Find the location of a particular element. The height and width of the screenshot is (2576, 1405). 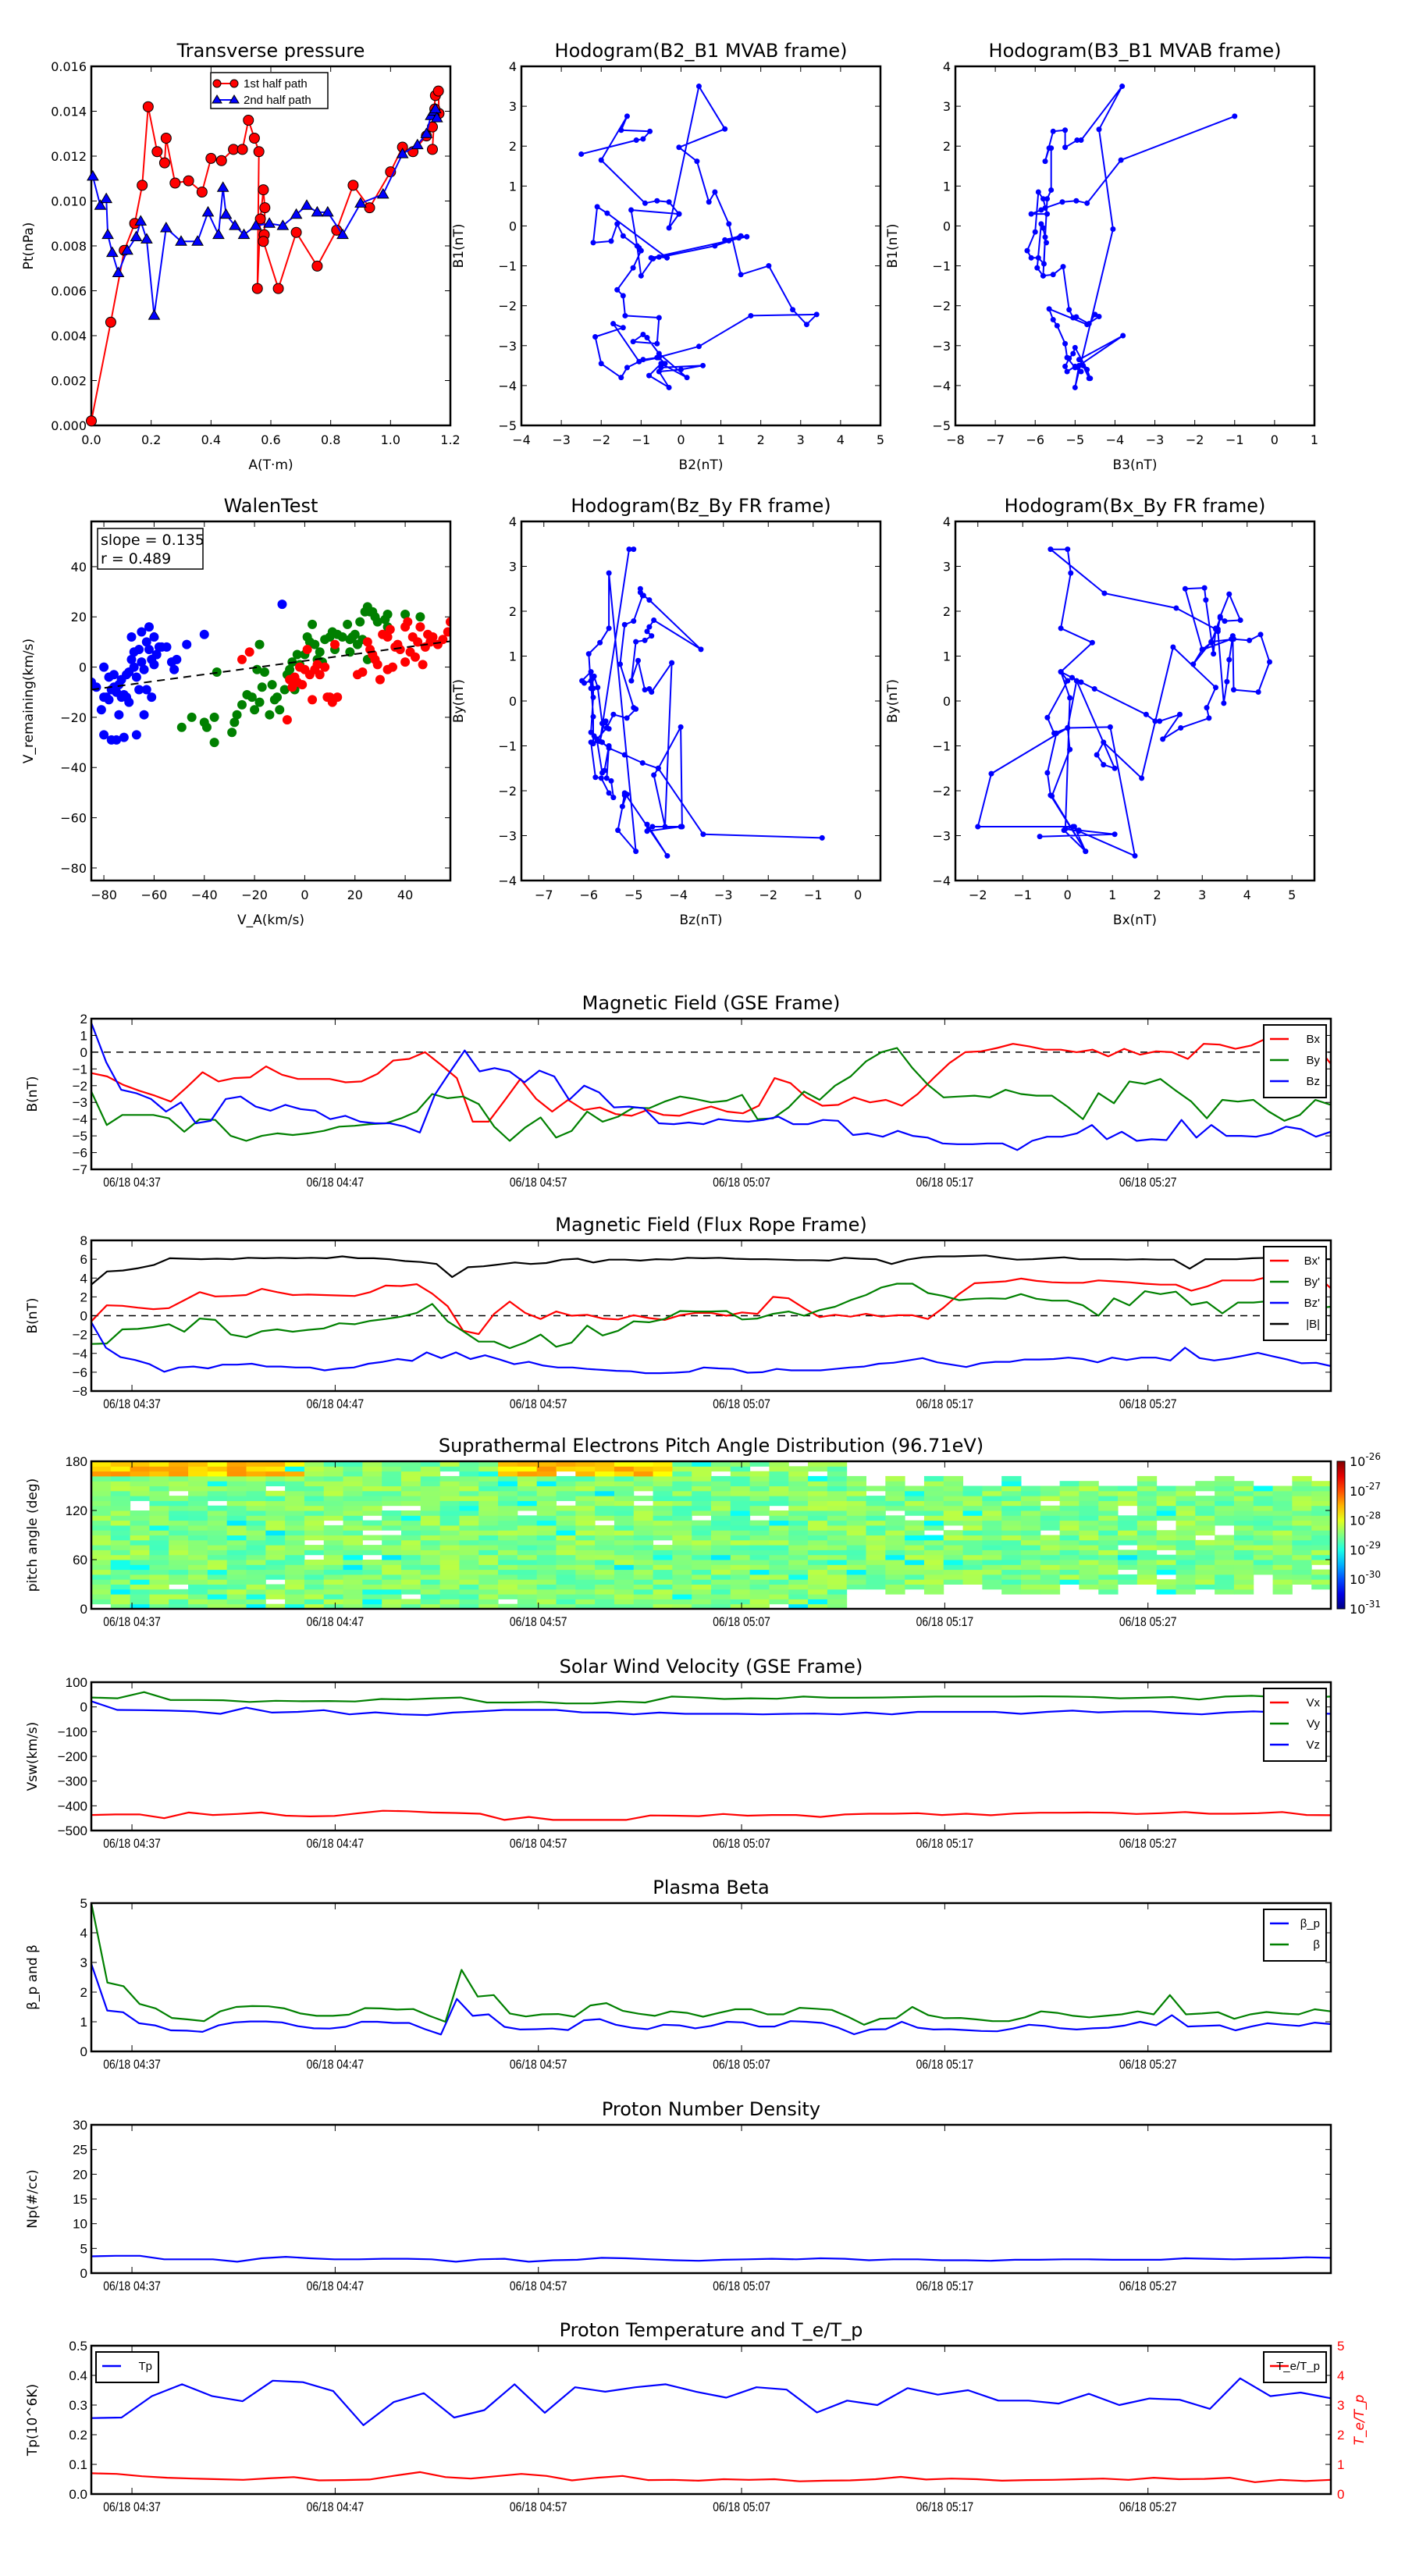

y-tick-label: −2 is located at coordinates (508, 306).